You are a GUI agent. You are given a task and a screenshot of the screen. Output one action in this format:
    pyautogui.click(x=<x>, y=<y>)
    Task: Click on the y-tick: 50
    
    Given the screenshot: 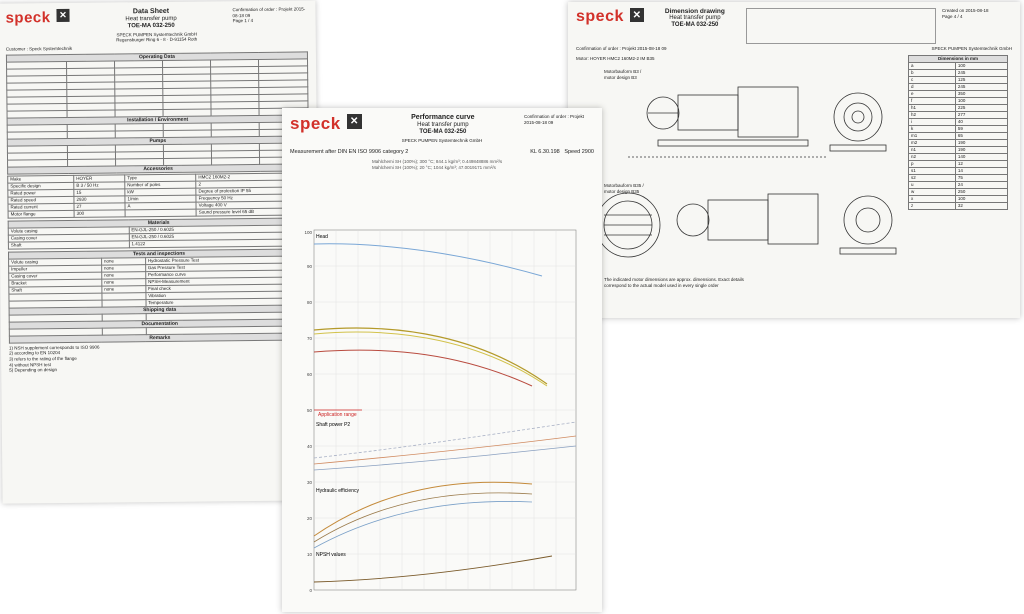 What is the action you would take?
    pyautogui.click(x=310, y=410)
    